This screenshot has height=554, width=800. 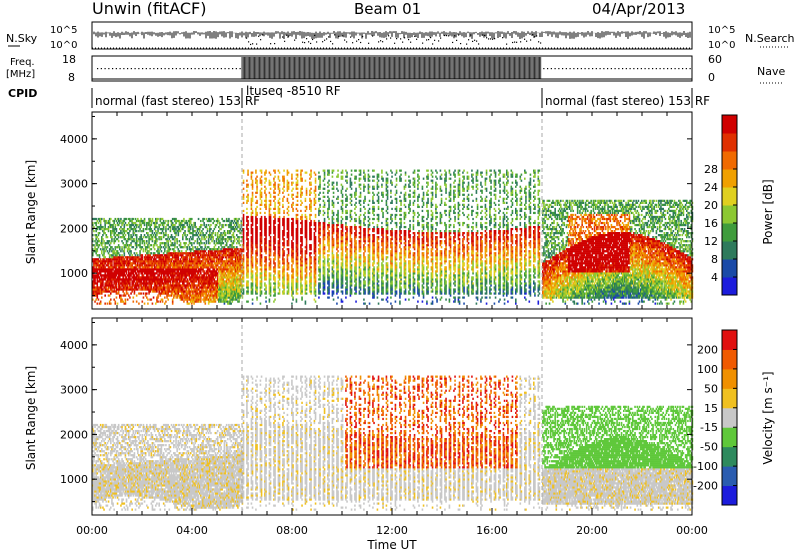 What do you see at coordinates (711, 77) in the screenshot?
I see `nave-tick-bottom: 0` at bounding box center [711, 77].